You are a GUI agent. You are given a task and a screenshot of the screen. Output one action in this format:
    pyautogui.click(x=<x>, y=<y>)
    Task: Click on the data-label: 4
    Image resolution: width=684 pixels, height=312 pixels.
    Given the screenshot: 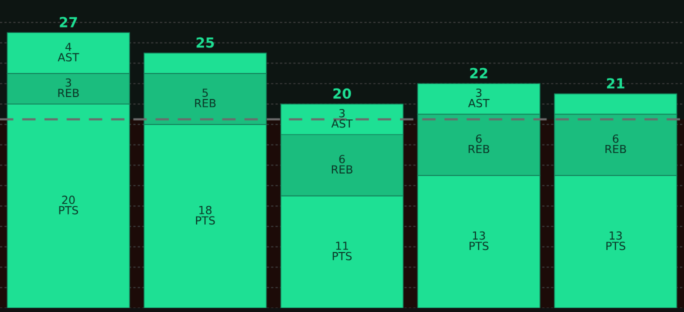 What is the action you would take?
    pyautogui.click(x=68, y=46)
    